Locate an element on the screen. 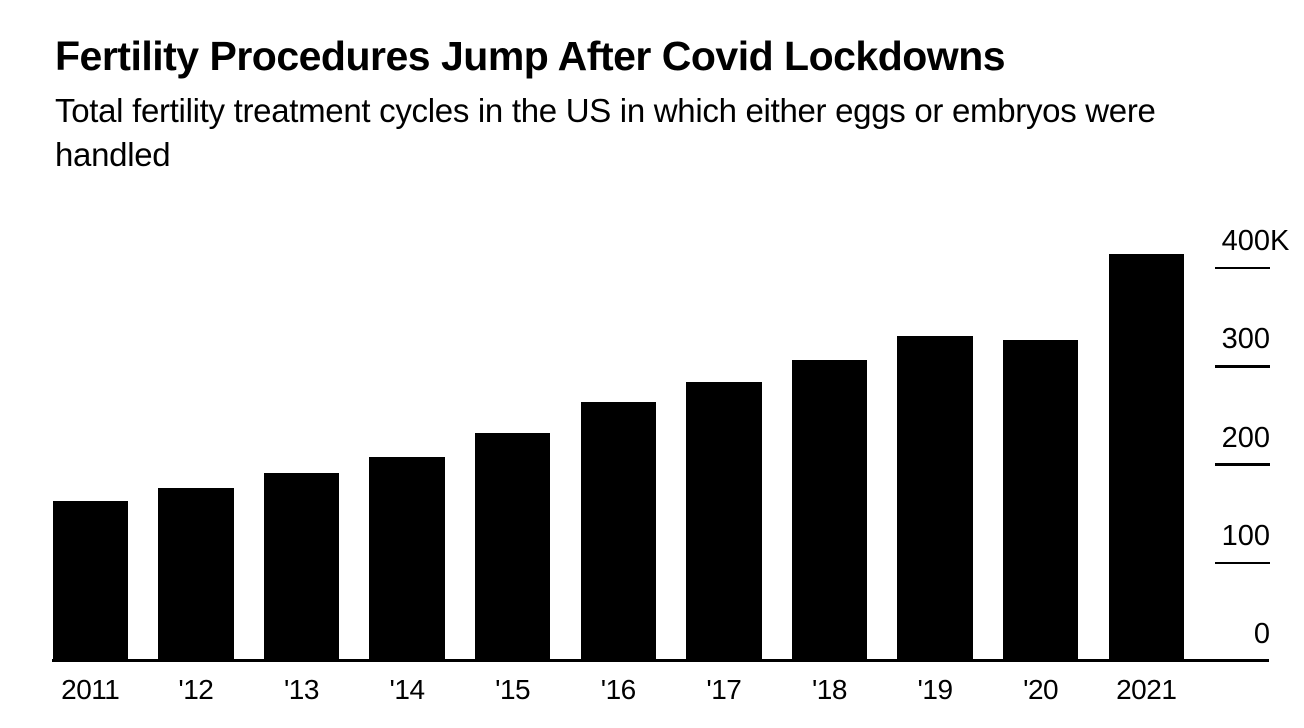 Image resolution: width=1304 pixels, height=728 pixels. y-tick-label: 300 is located at coordinates (1246, 339).